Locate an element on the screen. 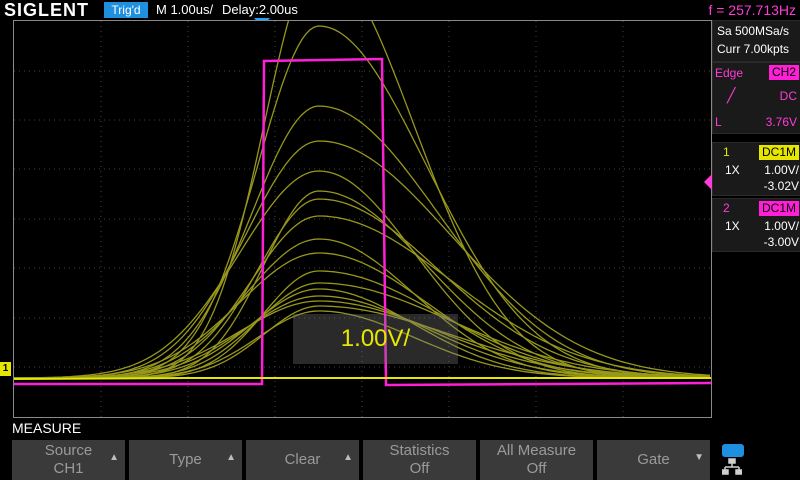 Image resolution: width=800 pixels, height=480 pixels. usb-icon is located at coordinates (733, 450).